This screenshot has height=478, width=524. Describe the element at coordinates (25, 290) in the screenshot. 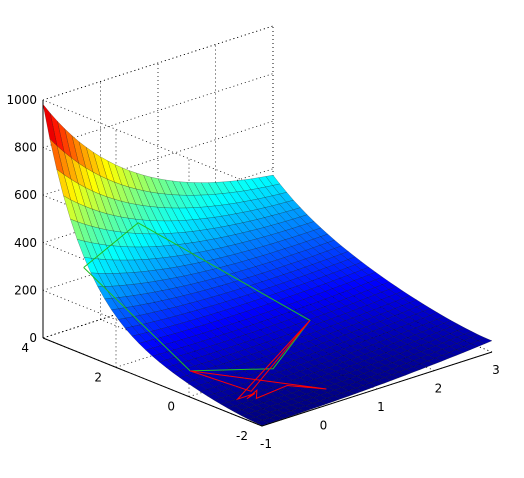

I see `z-tick-label: 200` at that location.